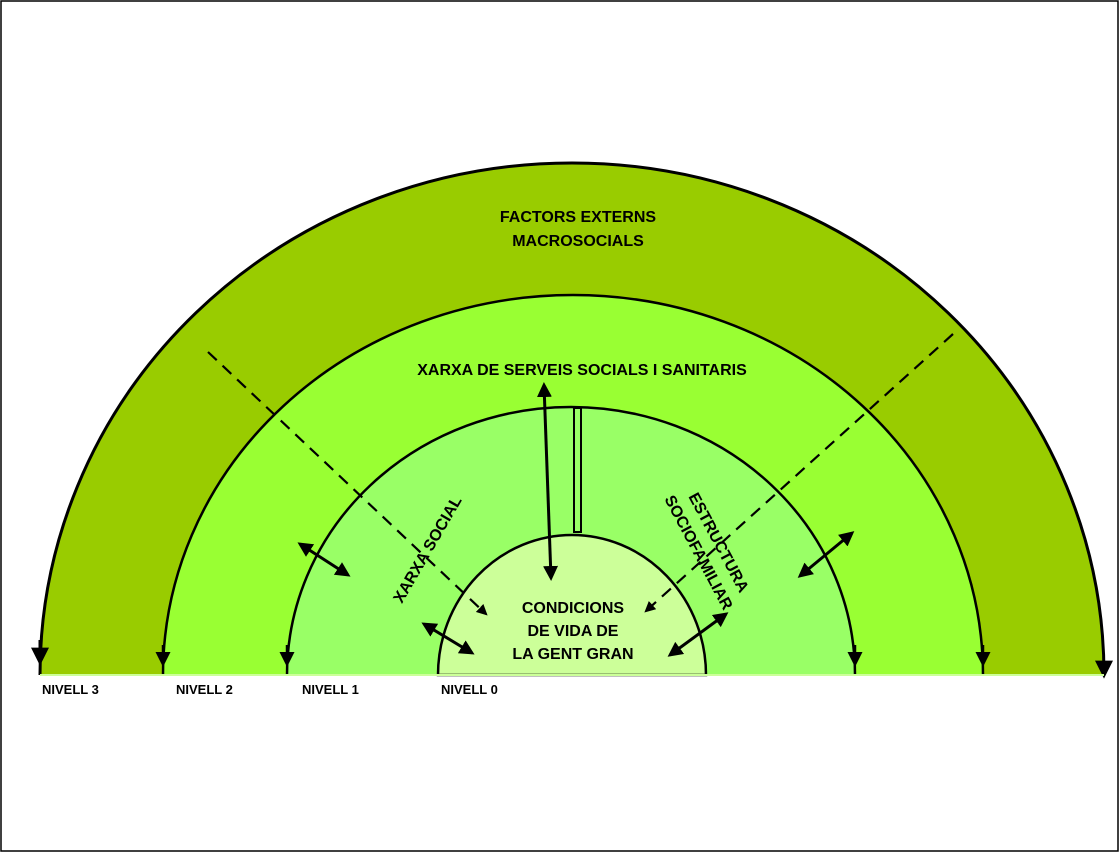  What do you see at coordinates (578, 217) in the screenshot?
I see `ring3-label-line1: FACTORS EXTERNS` at bounding box center [578, 217].